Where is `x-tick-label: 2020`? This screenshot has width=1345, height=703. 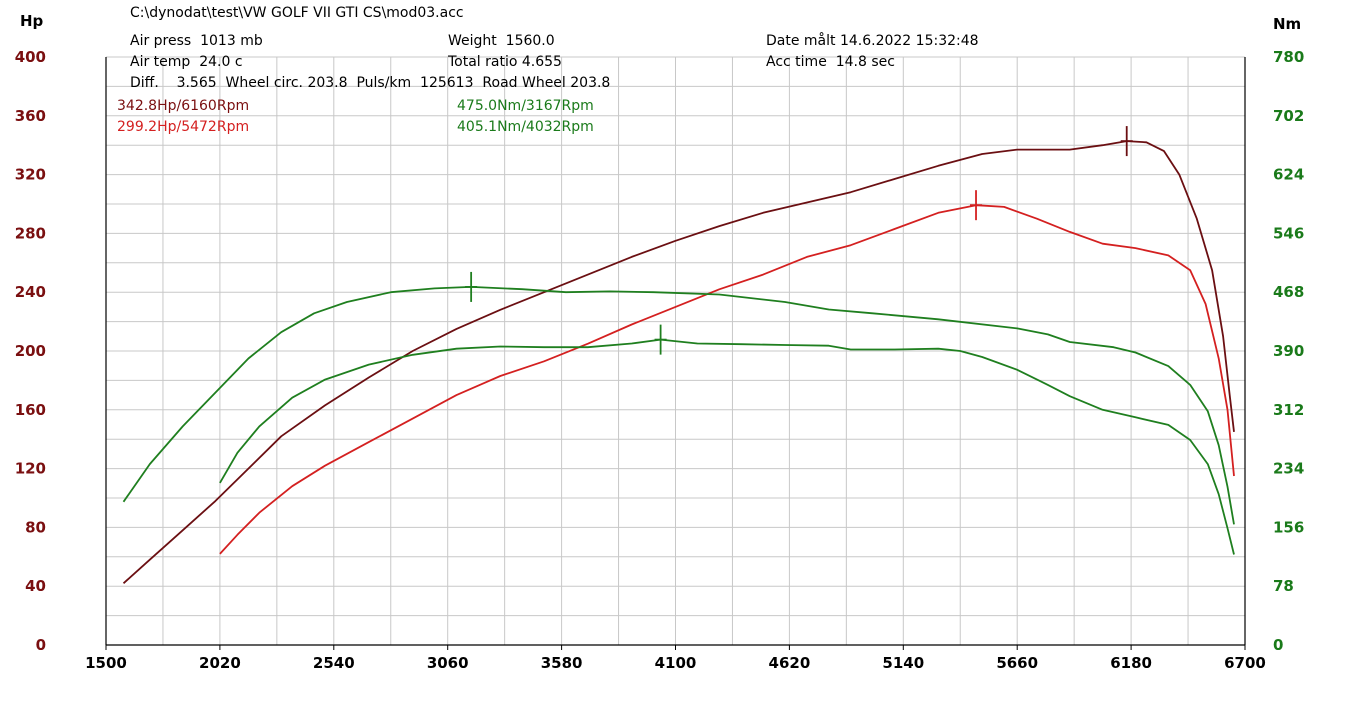
x-tick-label: 2020 is located at coordinates (220, 663).